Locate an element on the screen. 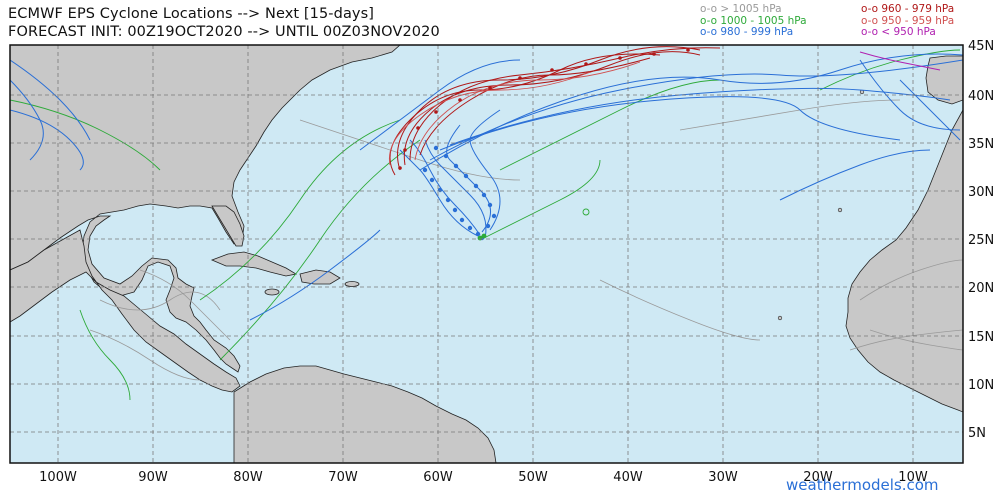 The height and width of the screenshot is (500, 1000). land-puerto-rico is located at coordinates (352, 284).